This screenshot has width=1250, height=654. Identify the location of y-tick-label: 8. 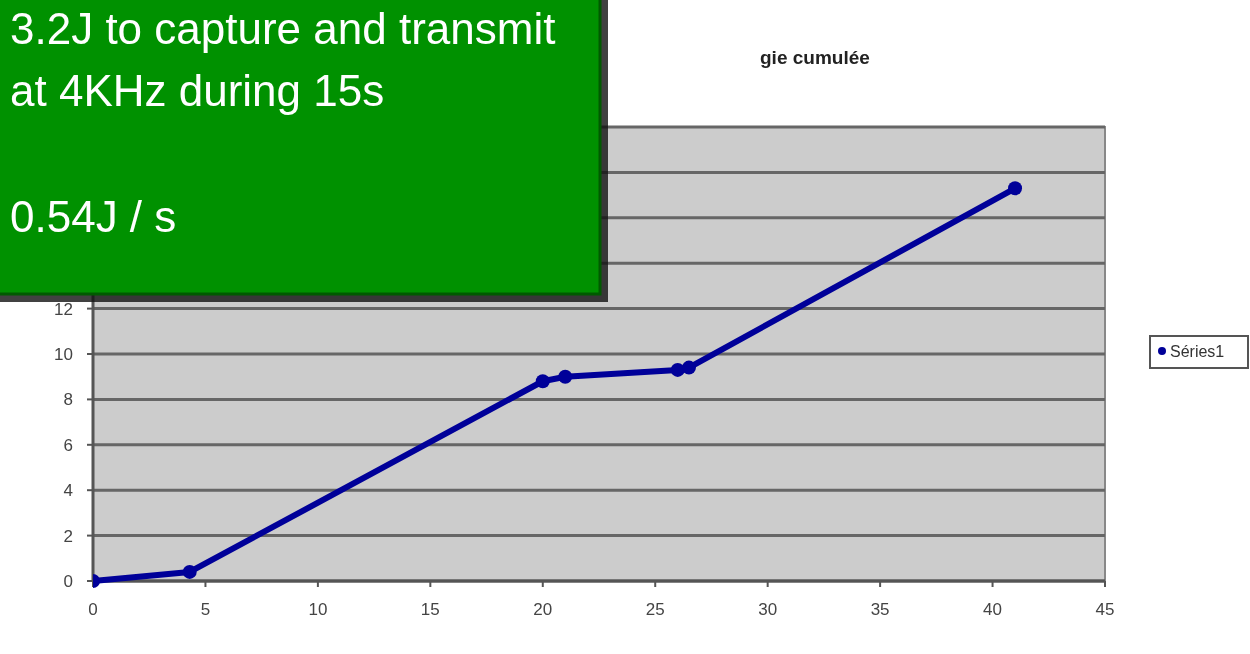
(68, 400).